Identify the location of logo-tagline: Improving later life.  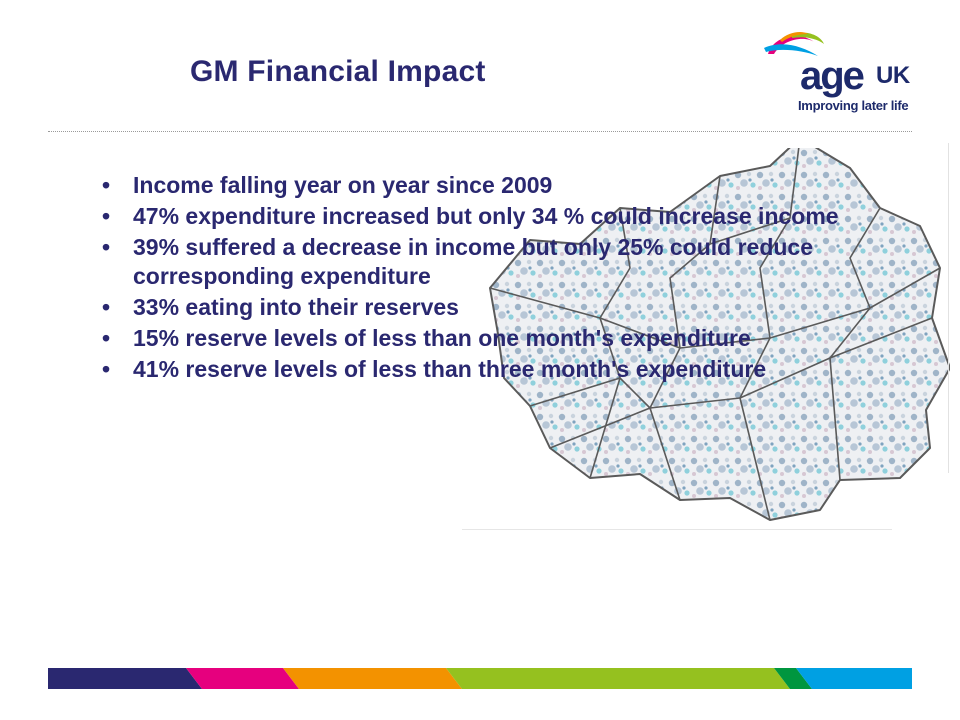
(853, 105).